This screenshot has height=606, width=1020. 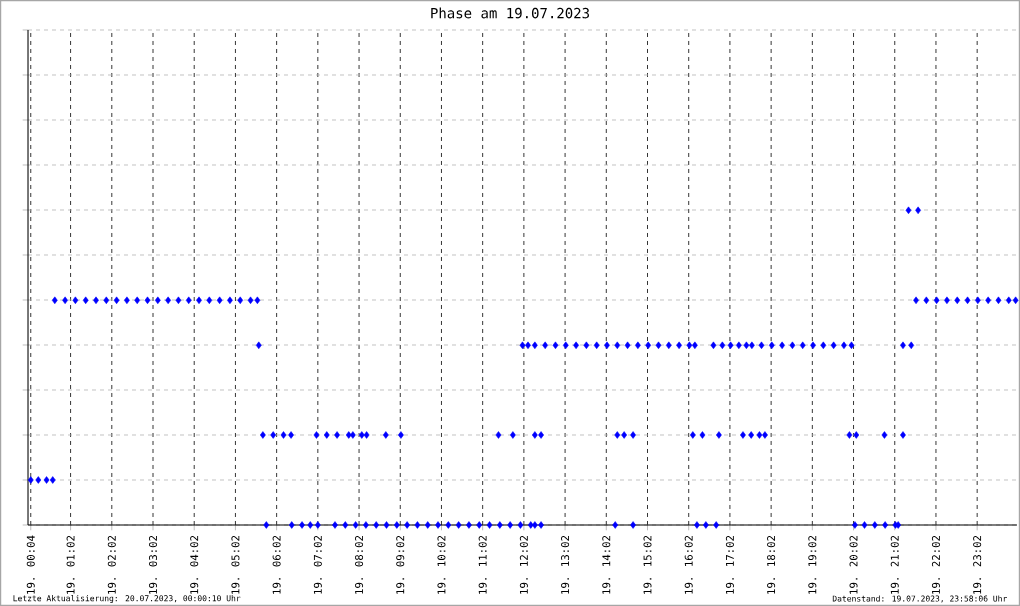 I want to click on x-tick-label: 19. 07:02, so click(x=317, y=564).